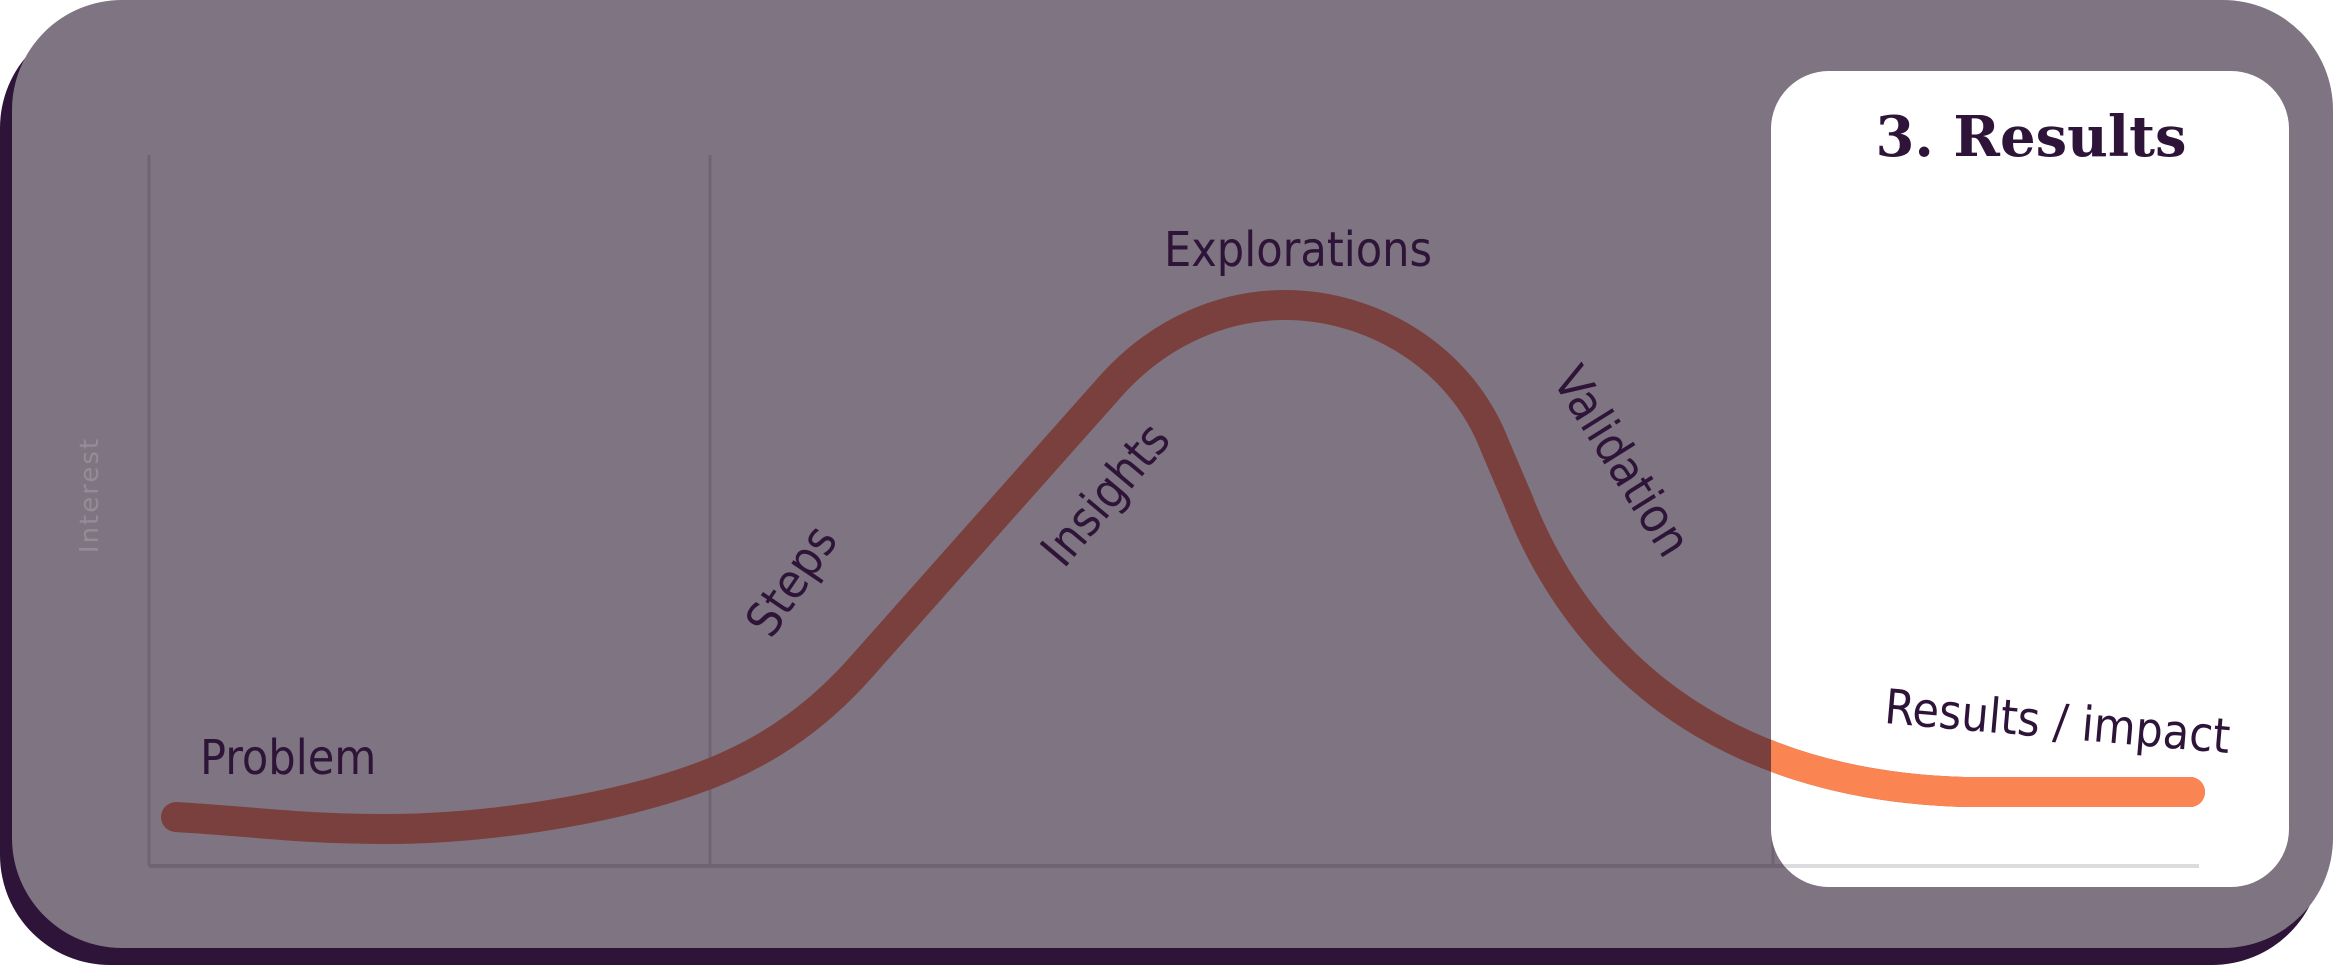 The height and width of the screenshot is (965, 2333). I want to click on y-axis-label: Interest, so click(90, 495).